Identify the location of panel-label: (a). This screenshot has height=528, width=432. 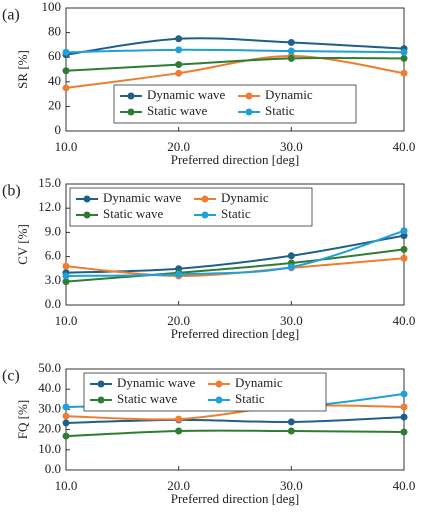
(11, 15).